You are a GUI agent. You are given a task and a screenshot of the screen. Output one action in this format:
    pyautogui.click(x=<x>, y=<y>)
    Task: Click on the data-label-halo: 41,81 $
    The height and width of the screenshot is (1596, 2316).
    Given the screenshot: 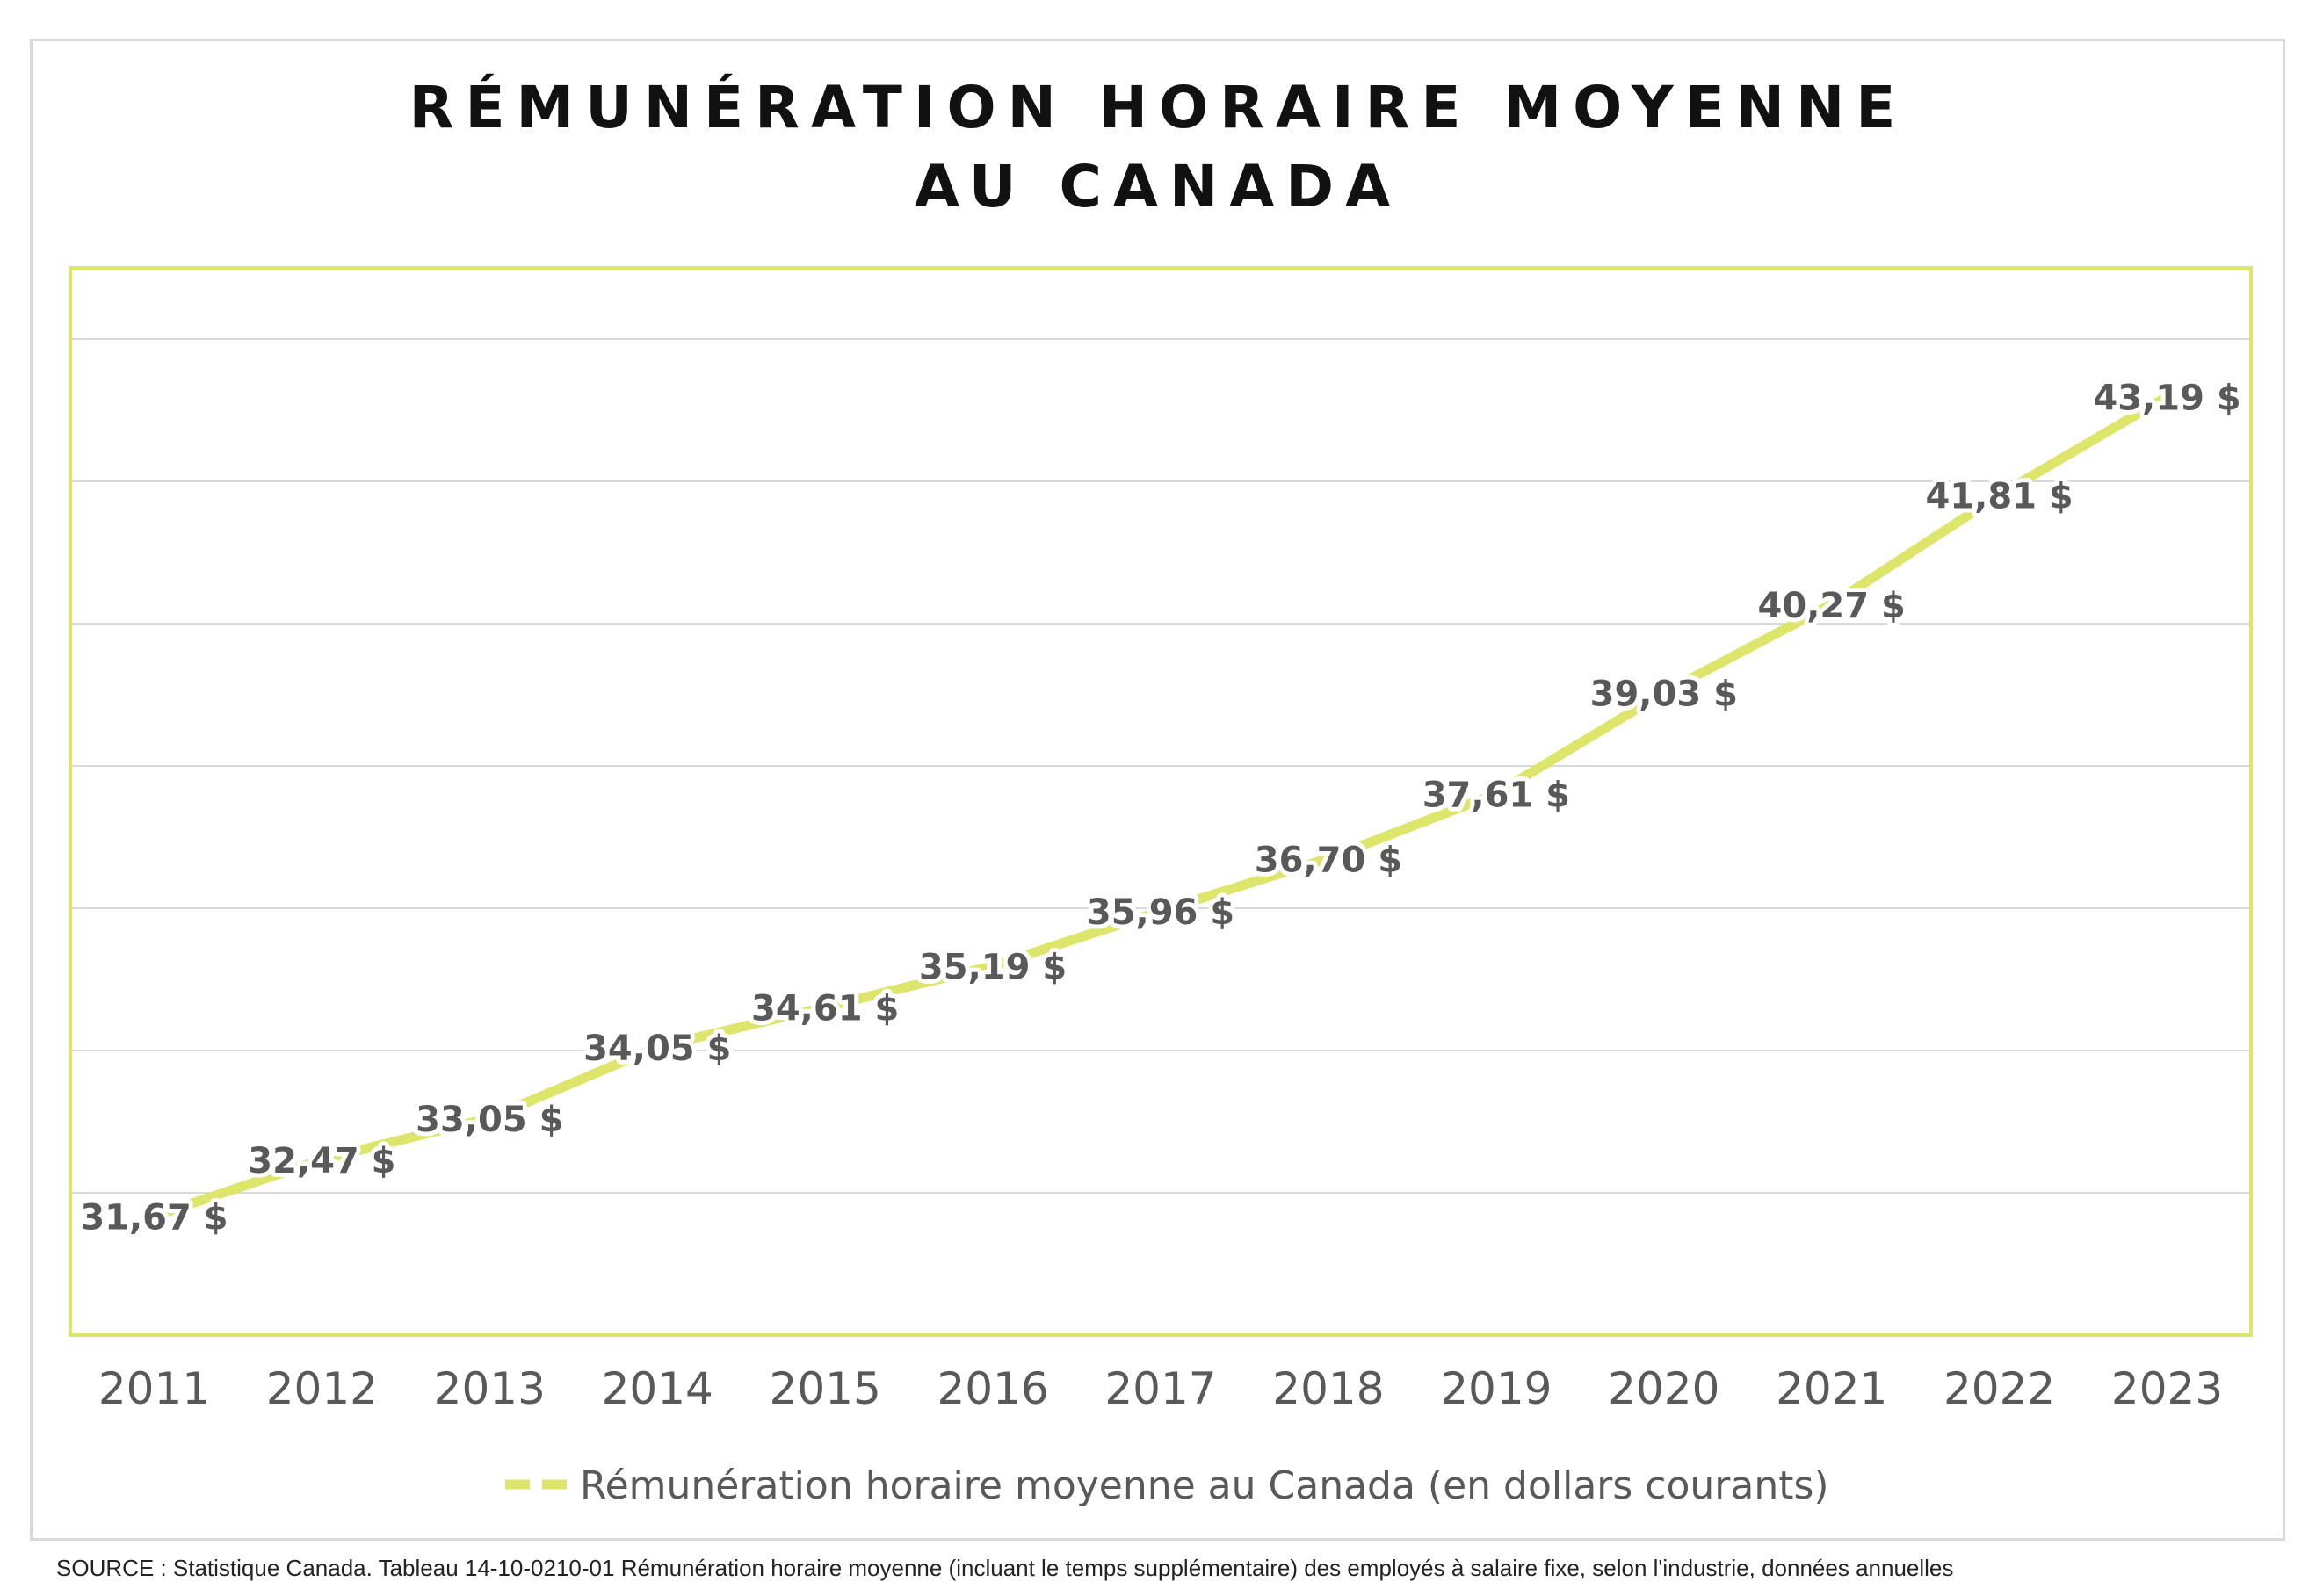 What is the action you would take?
    pyautogui.click(x=1999, y=496)
    